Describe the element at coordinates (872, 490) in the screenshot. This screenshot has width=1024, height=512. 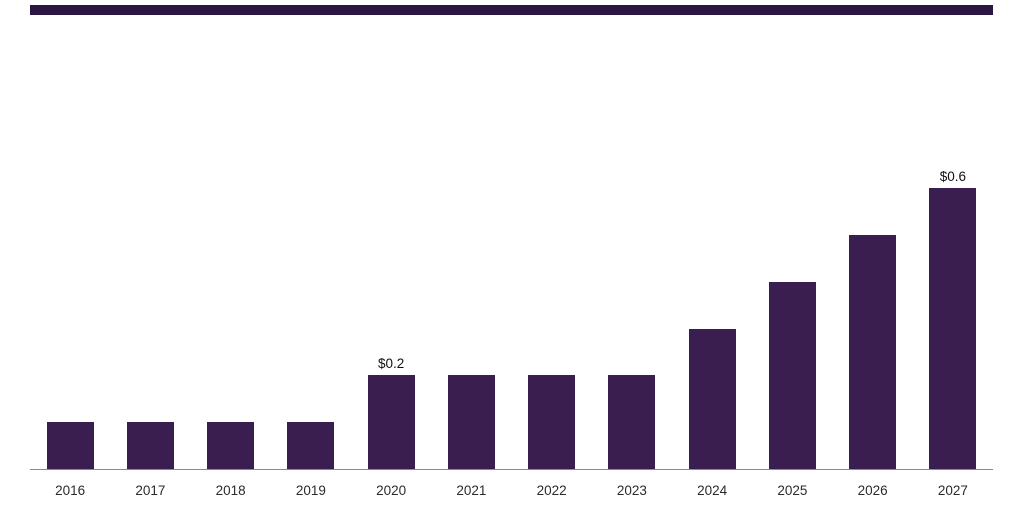
I see `x-tick-label: 2026` at that location.